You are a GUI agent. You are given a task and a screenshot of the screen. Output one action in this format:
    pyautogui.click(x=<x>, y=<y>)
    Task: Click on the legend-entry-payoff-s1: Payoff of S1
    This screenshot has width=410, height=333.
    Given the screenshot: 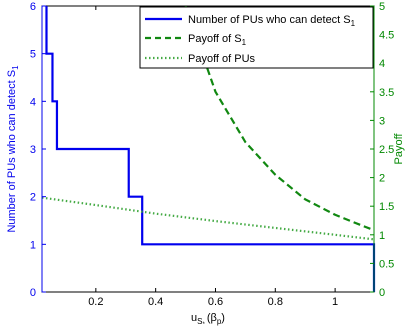 What is the action you would take?
    pyautogui.click(x=196, y=40)
    